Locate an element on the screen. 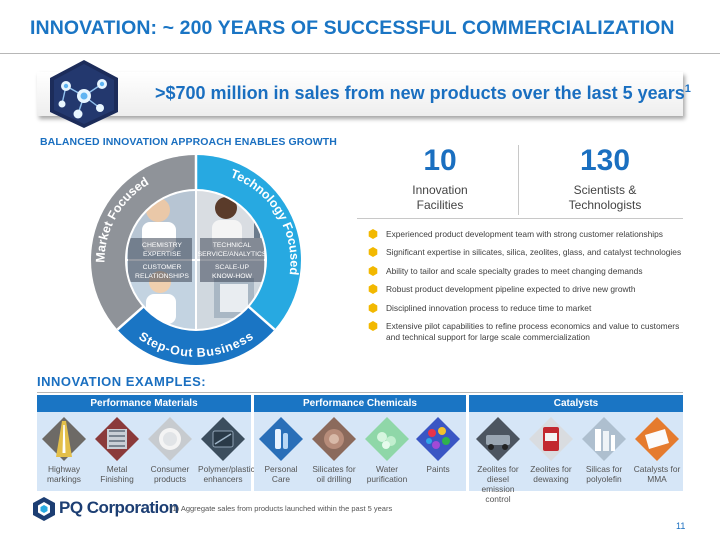 This screenshot has width=720, height=540. example-item: Water purification is located at coordinates (387, 450).